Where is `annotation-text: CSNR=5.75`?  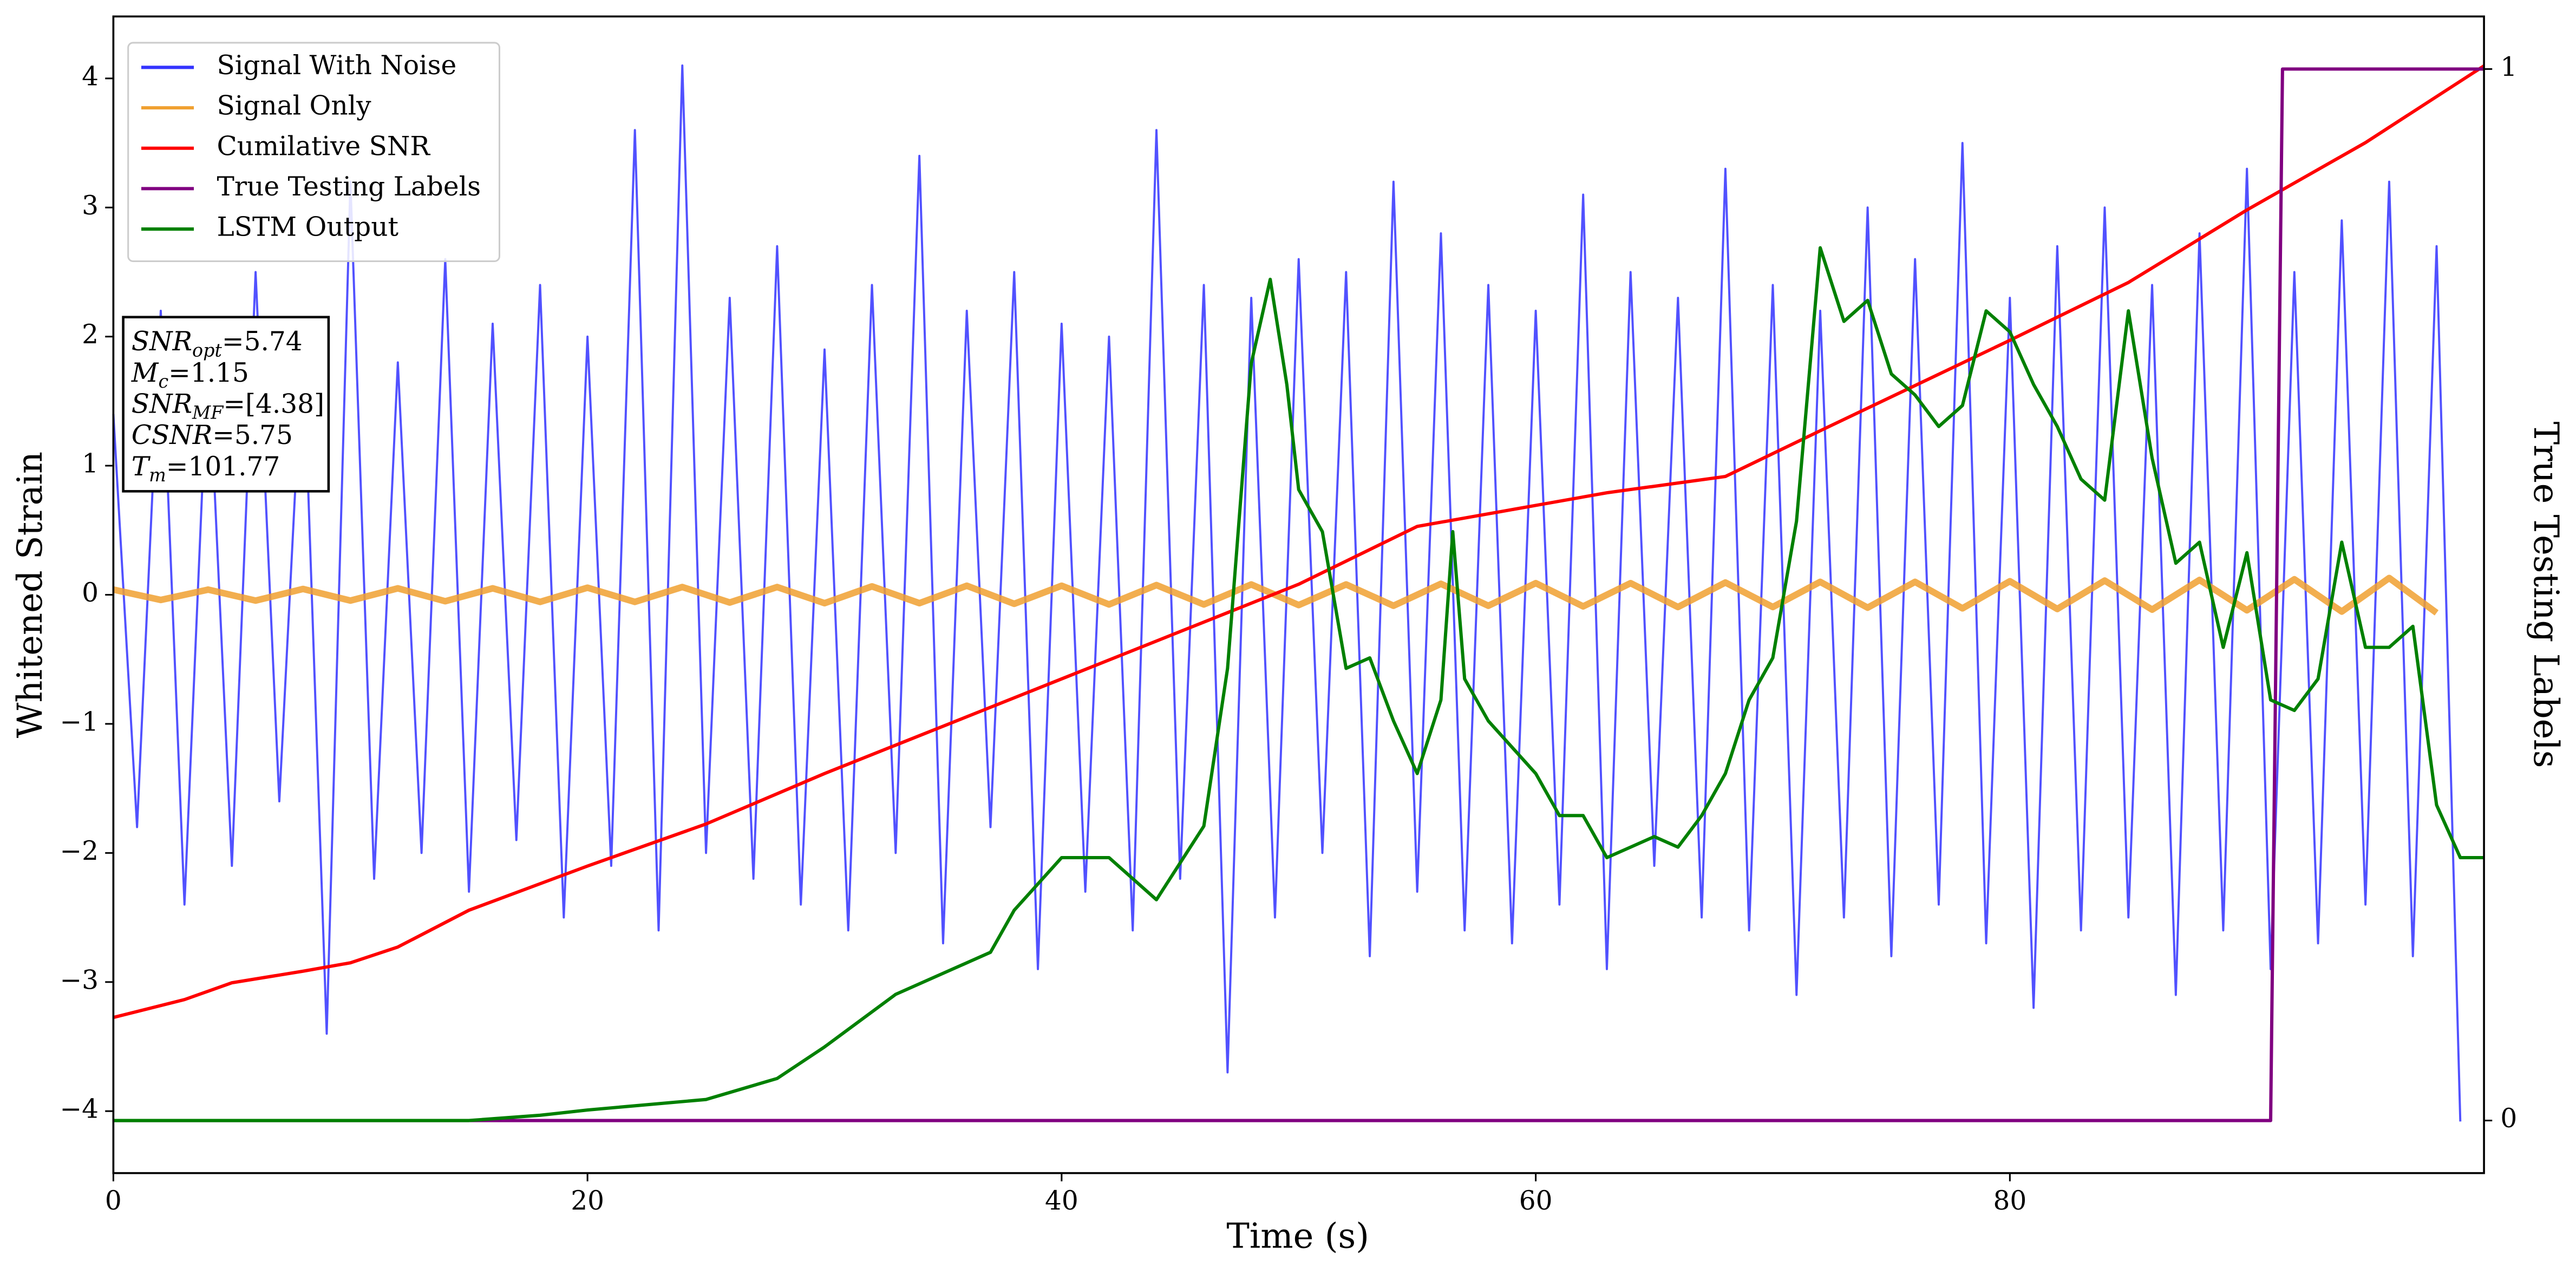
annotation-text: CSNR=5.75 is located at coordinates (212, 435).